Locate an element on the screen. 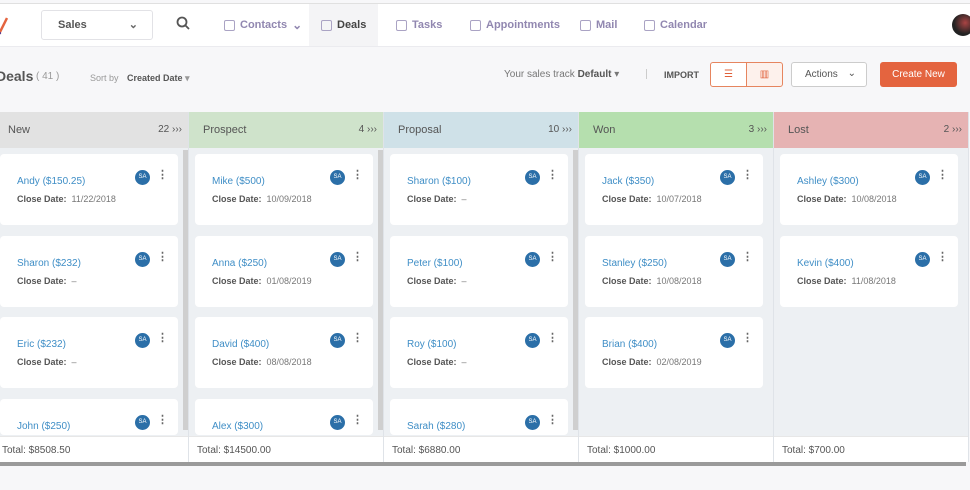  list-view-button: ☰ is located at coordinates (728, 74).